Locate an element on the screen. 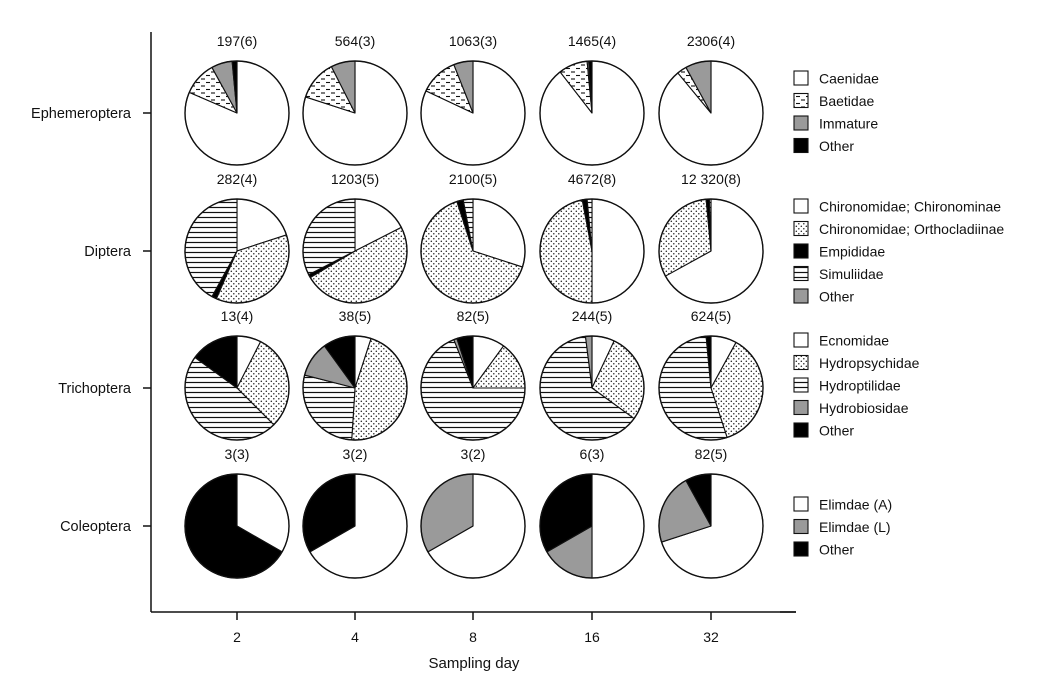  pie-trichoptera-day-4: 38(5) is located at coordinates (355, 374).